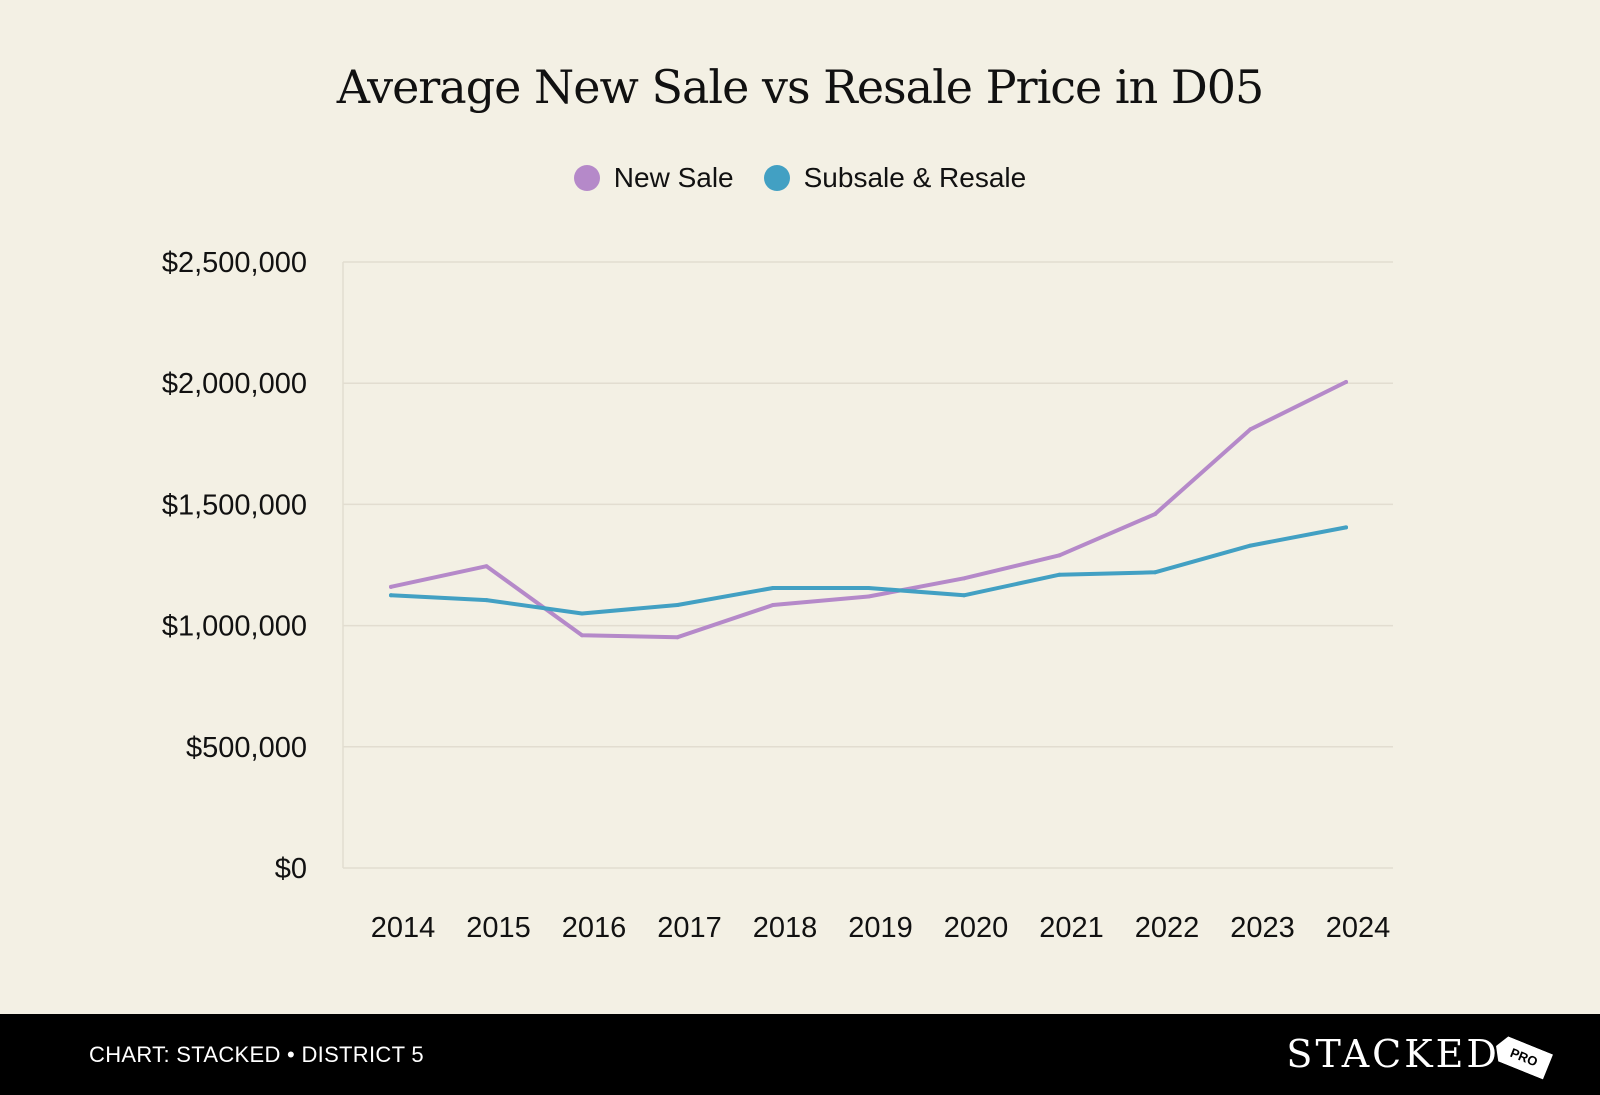  What do you see at coordinates (234, 263) in the screenshot?
I see `y-tick-label: $2,500,000` at bounding box center [234, 263].